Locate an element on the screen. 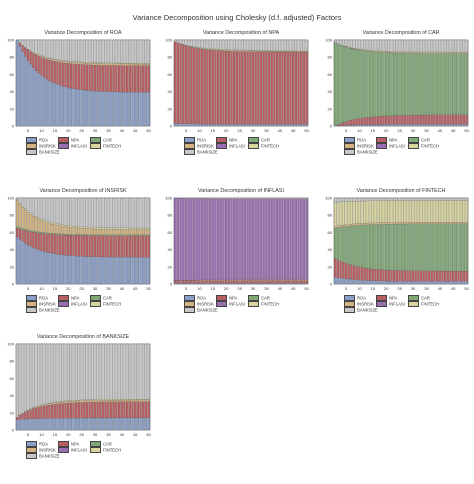 The width and height of the screenshot is (474, 484). x-tick-label: 40 is located at coordinates (440, 130).